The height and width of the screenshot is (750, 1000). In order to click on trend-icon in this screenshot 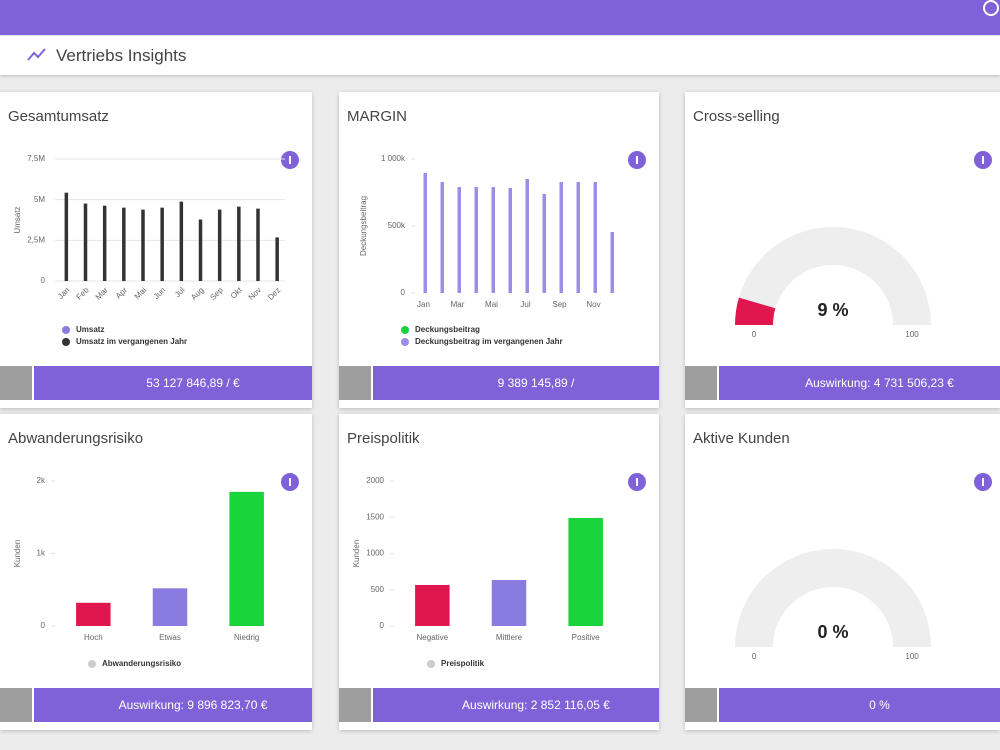, I will do `click(36, 54)`.